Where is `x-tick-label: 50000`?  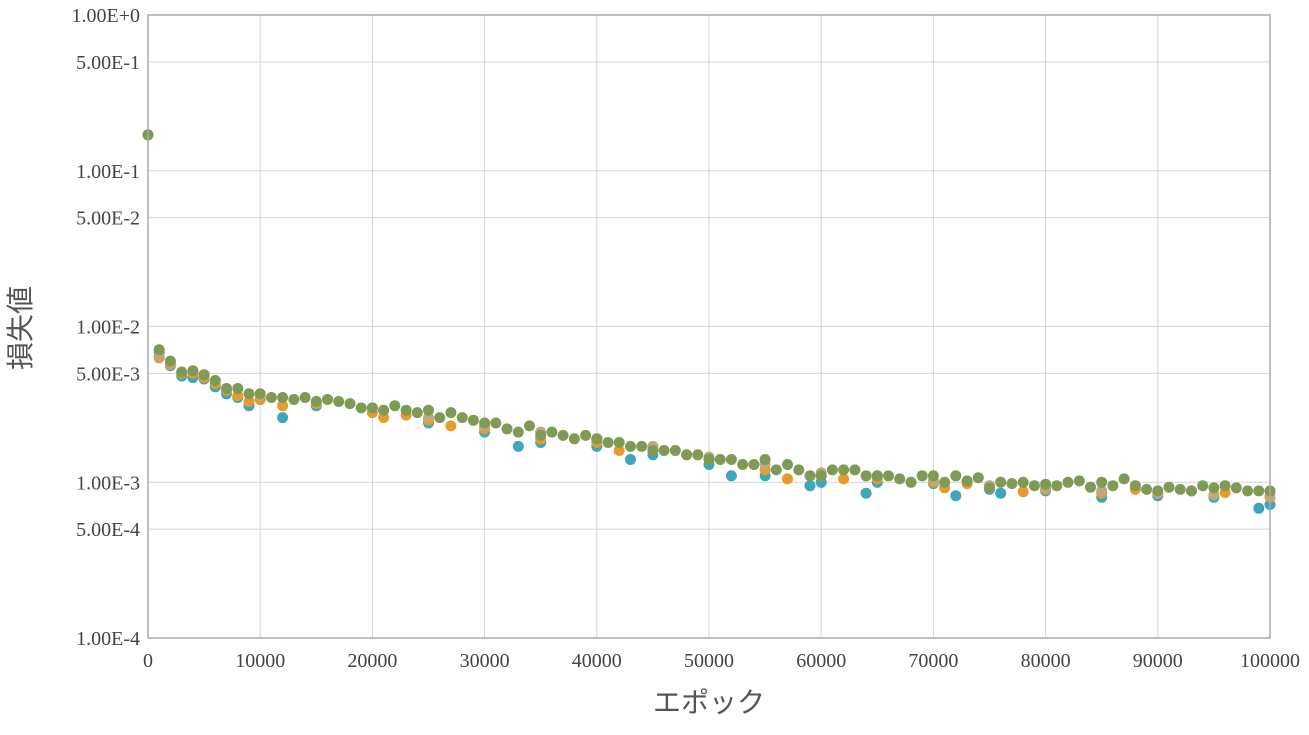
x-tick-label: 50000 is located at coordinates (709, 661).